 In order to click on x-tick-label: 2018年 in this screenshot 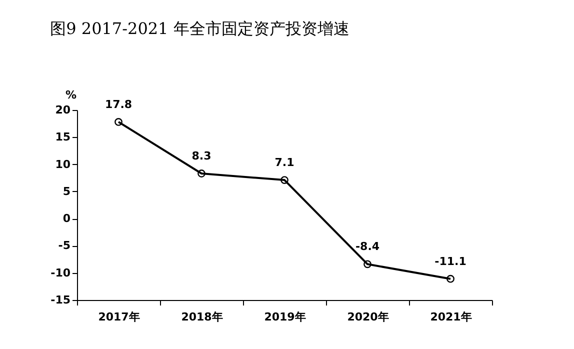, I will do `click(202, 317)`.